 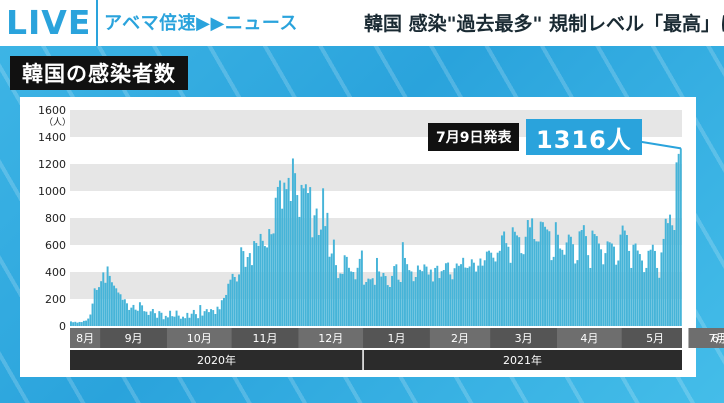 What do you see at coordinates (57, 122) in the screenshot?
I see `y-axis-unit: （人）` at bounding box center [57, 122].